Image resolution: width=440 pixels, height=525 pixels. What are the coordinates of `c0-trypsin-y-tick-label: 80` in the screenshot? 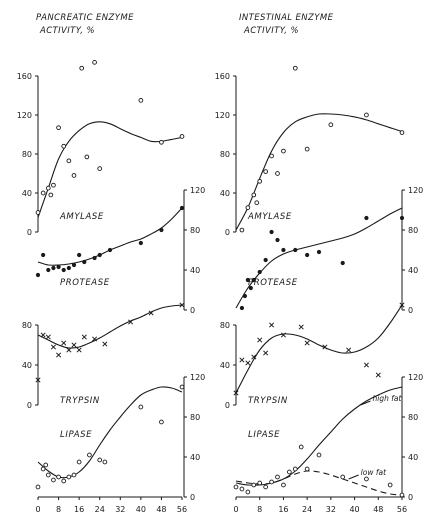 It's located at (27, 325).